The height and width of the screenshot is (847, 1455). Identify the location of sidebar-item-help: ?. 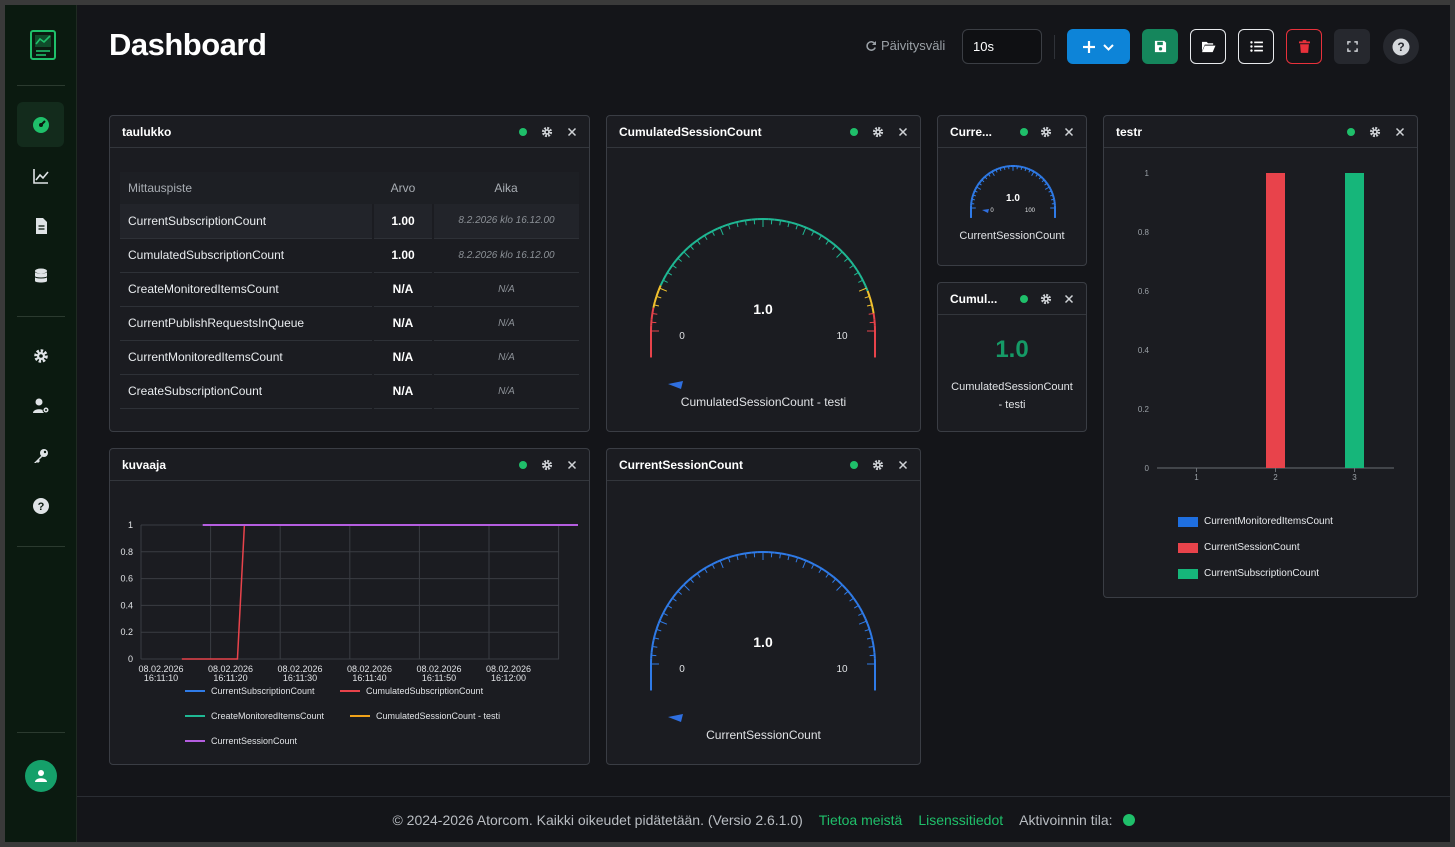
(40, 505).